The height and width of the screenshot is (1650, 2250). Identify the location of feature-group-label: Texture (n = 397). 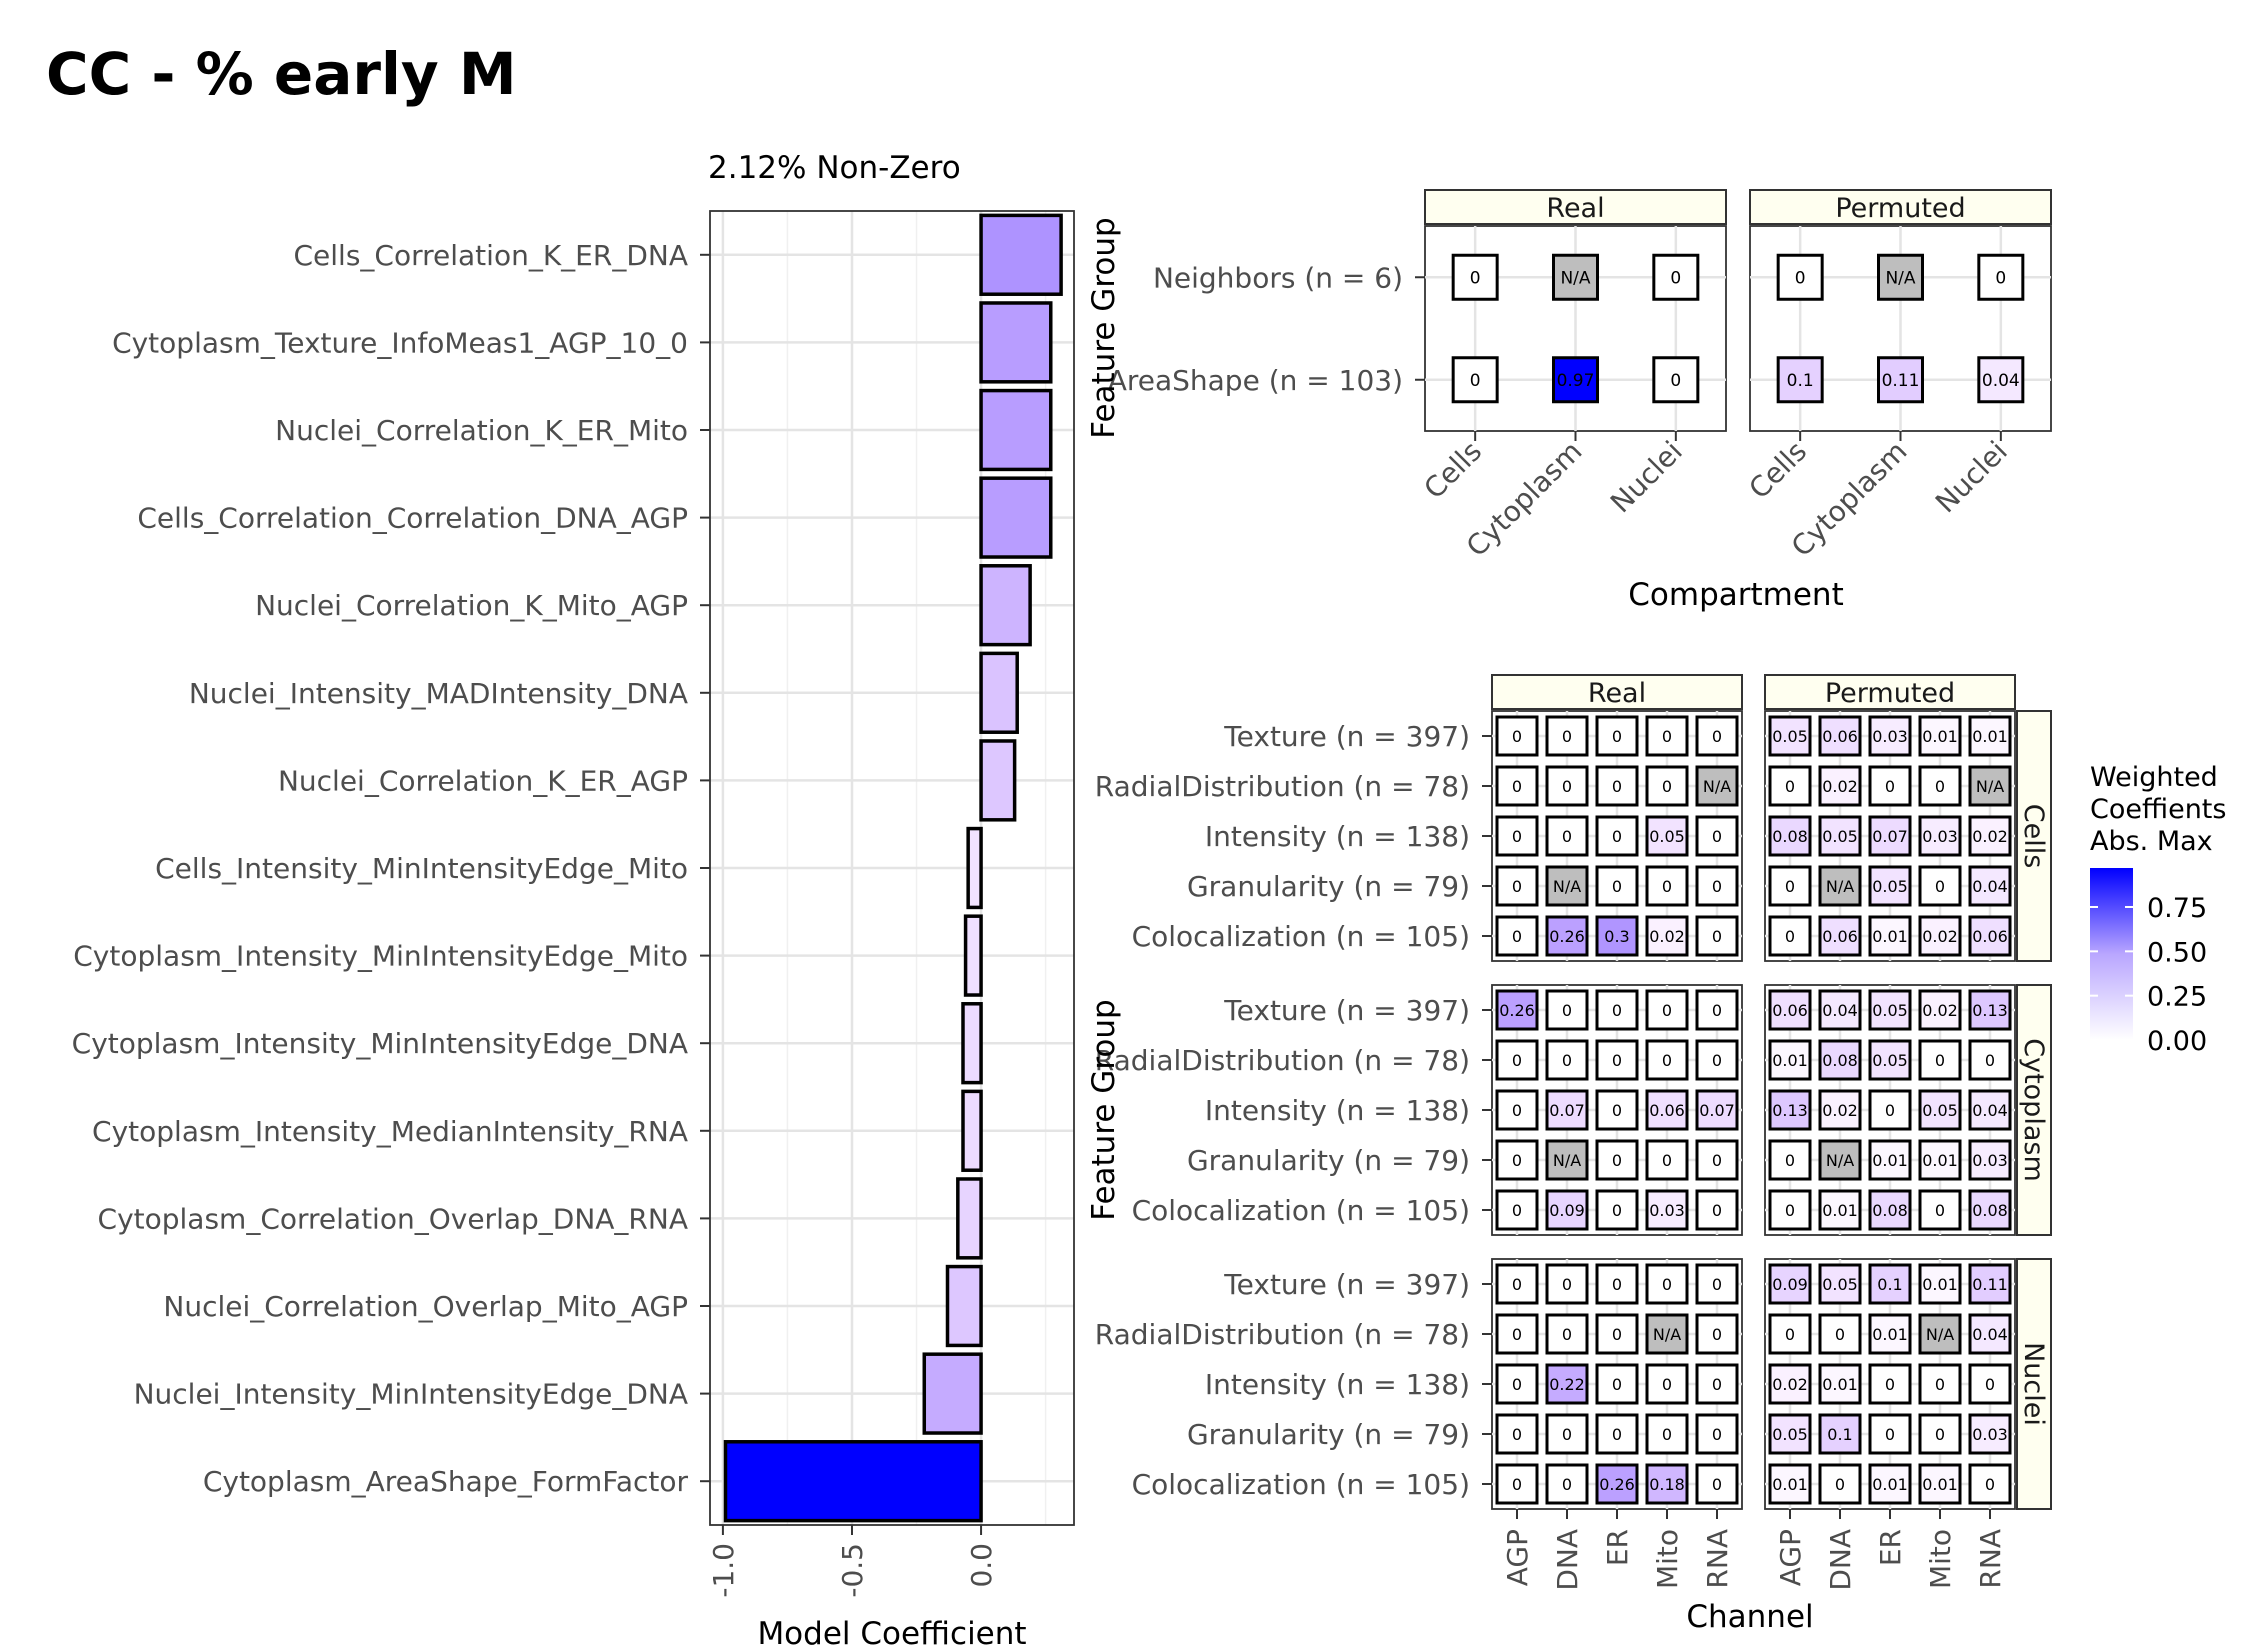
(1346, 1284).